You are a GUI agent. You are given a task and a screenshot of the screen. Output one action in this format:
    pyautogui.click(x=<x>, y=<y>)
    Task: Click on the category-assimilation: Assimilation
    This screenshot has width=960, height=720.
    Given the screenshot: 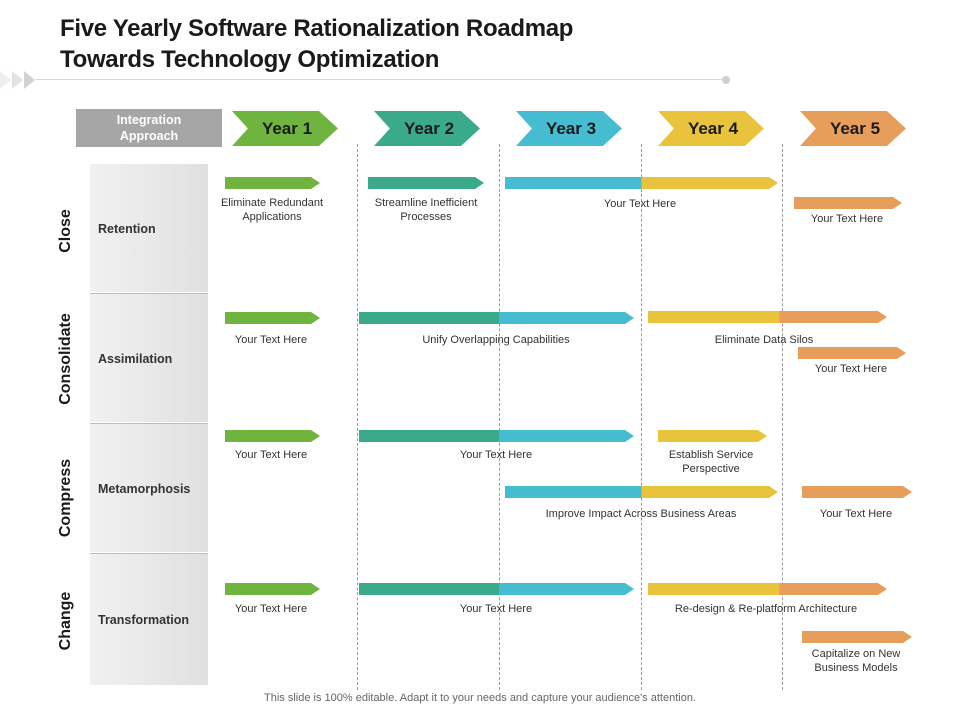 What is the action you would take?
    pyautogui.click(x=149, y=358)
    